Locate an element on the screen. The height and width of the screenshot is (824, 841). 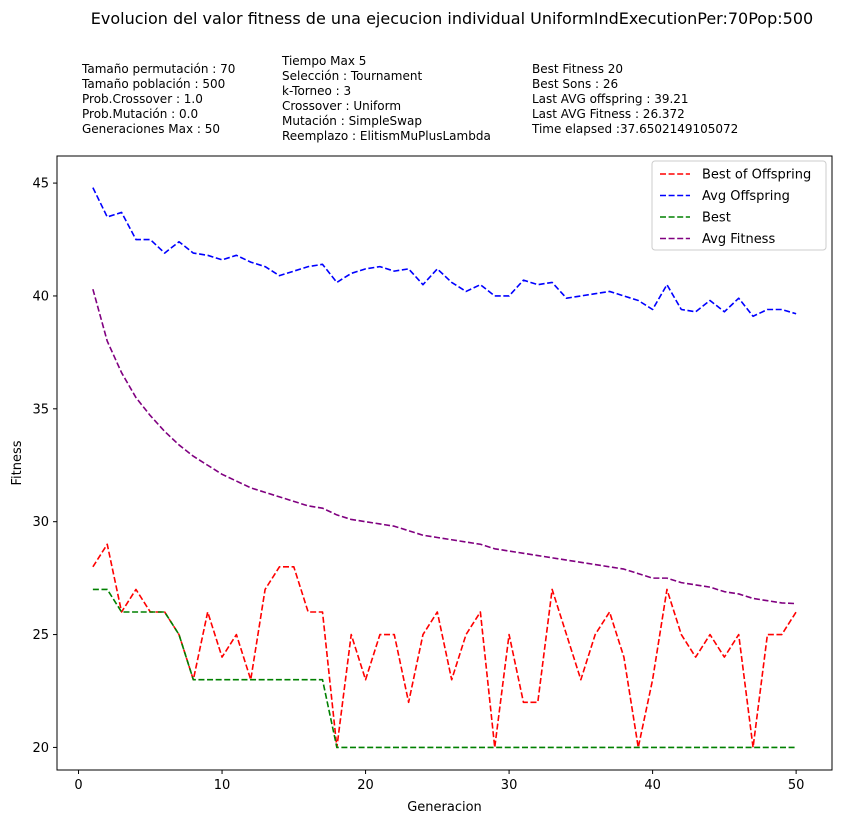
info-line: Mutación : SimpleSwap is located at coordinates (352, 121).